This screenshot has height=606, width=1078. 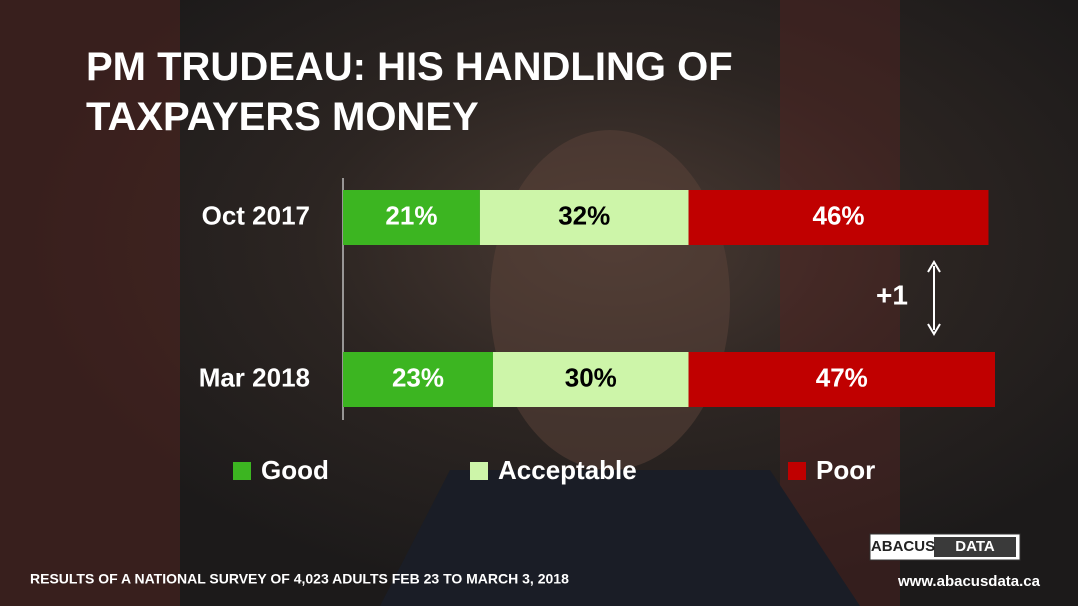 I want to click on logo-url: www.abacusdata.ca, so click(x=969, y=581).